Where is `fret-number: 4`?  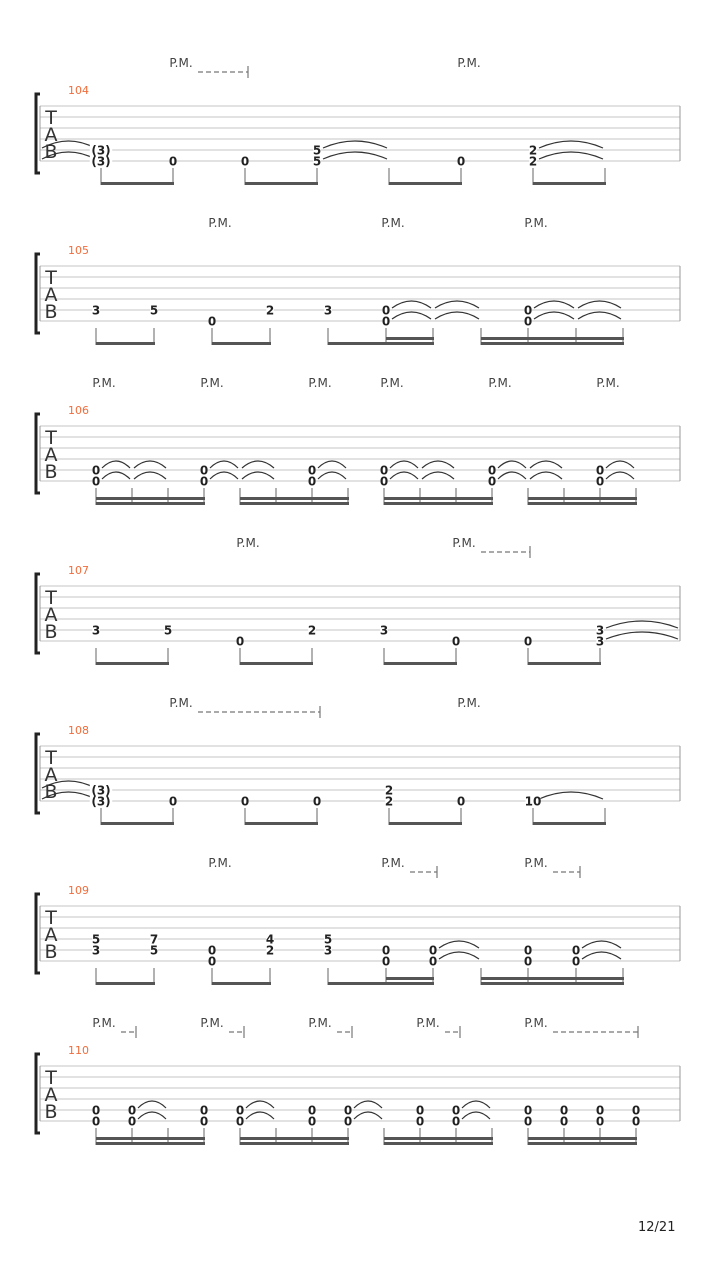 fret-number: 4 is located at coordinates (270, 940).